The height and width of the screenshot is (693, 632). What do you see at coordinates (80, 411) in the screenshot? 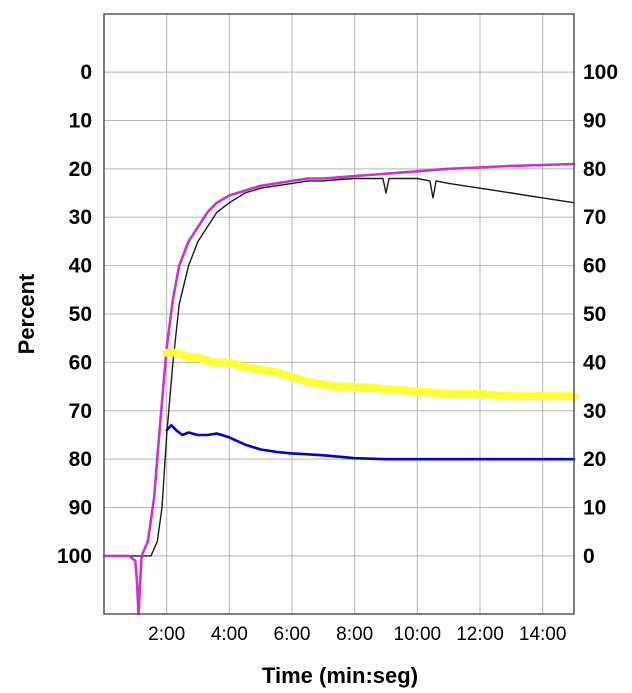
I see `left-tick-label: 70` at bounding box center [80, 411].